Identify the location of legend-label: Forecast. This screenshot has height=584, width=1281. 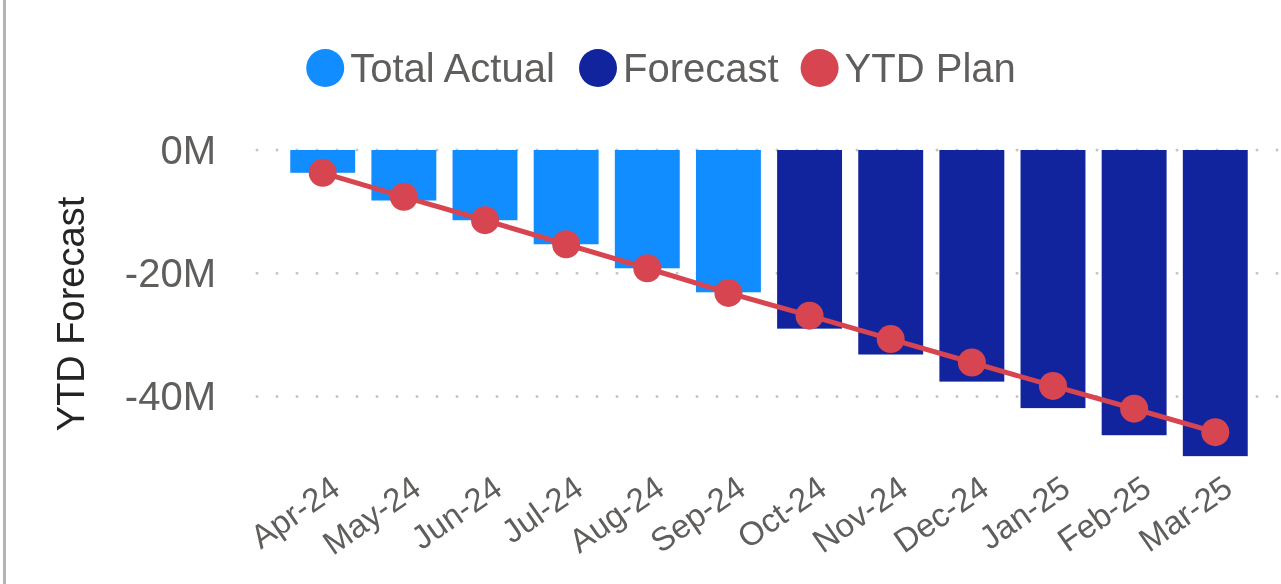
(701, 68).